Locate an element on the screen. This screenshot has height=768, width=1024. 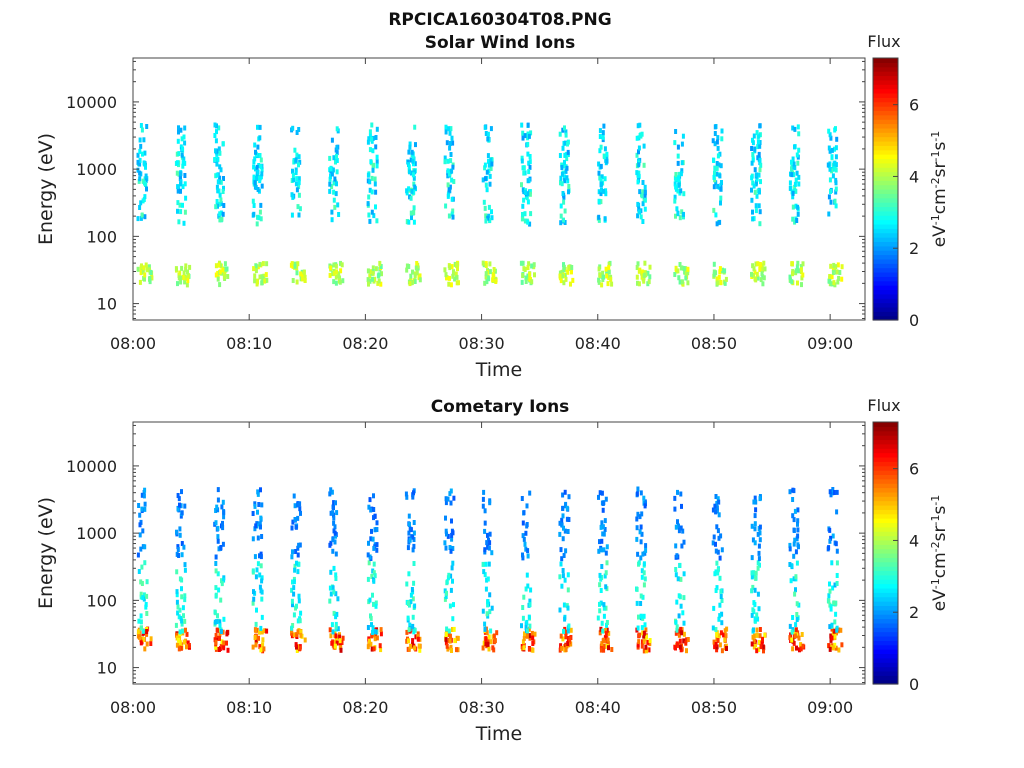
colorbar-unit-label: eV-1cm-2sr-1s-1 is located at coordinates (940, 189).